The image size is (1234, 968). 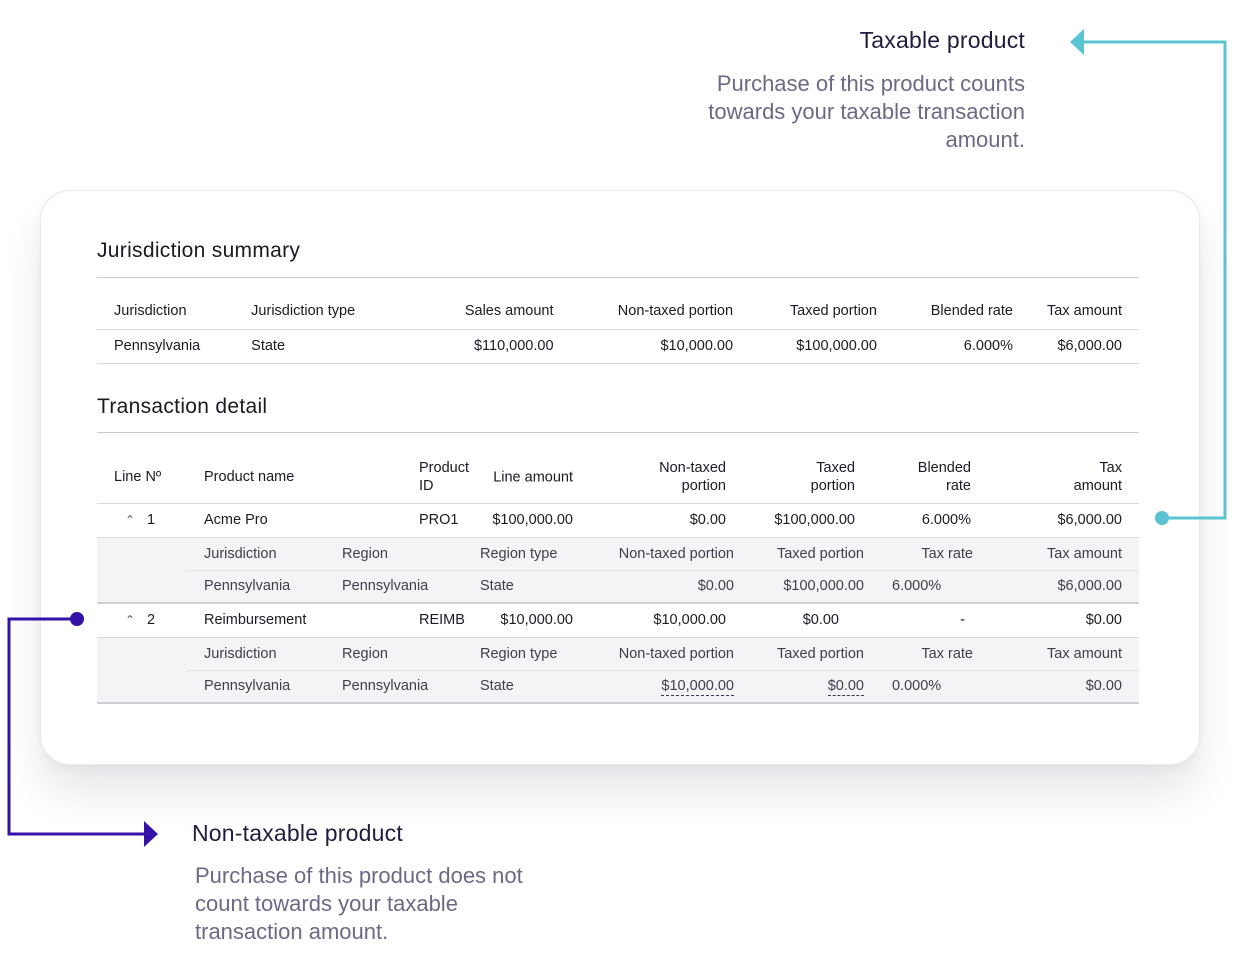 I want to click on column-header: Product name, so click(x=294, y=475).